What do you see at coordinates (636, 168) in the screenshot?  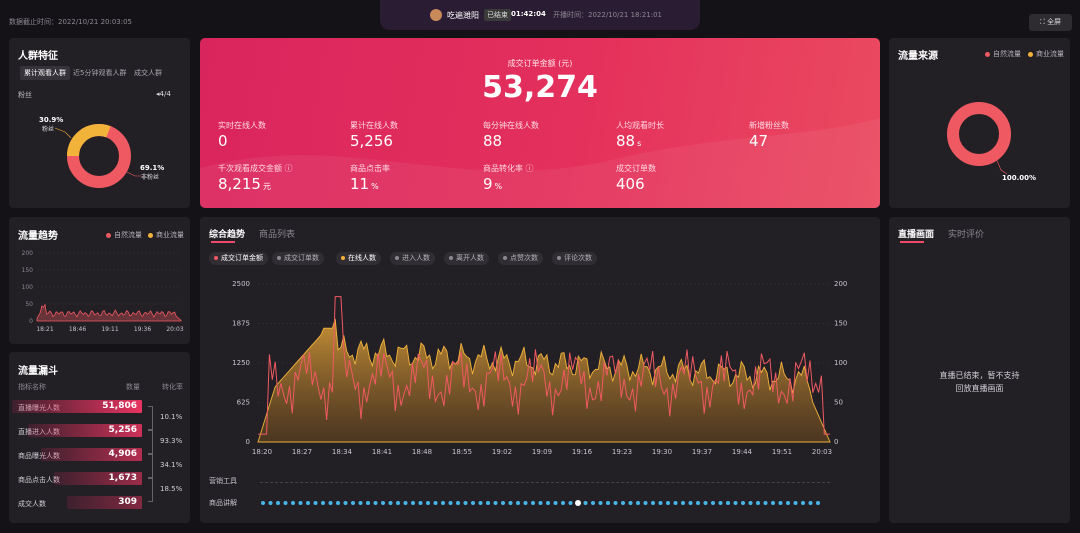 I see `metric-label: 成交订单数` at bounding box center [636, 168].